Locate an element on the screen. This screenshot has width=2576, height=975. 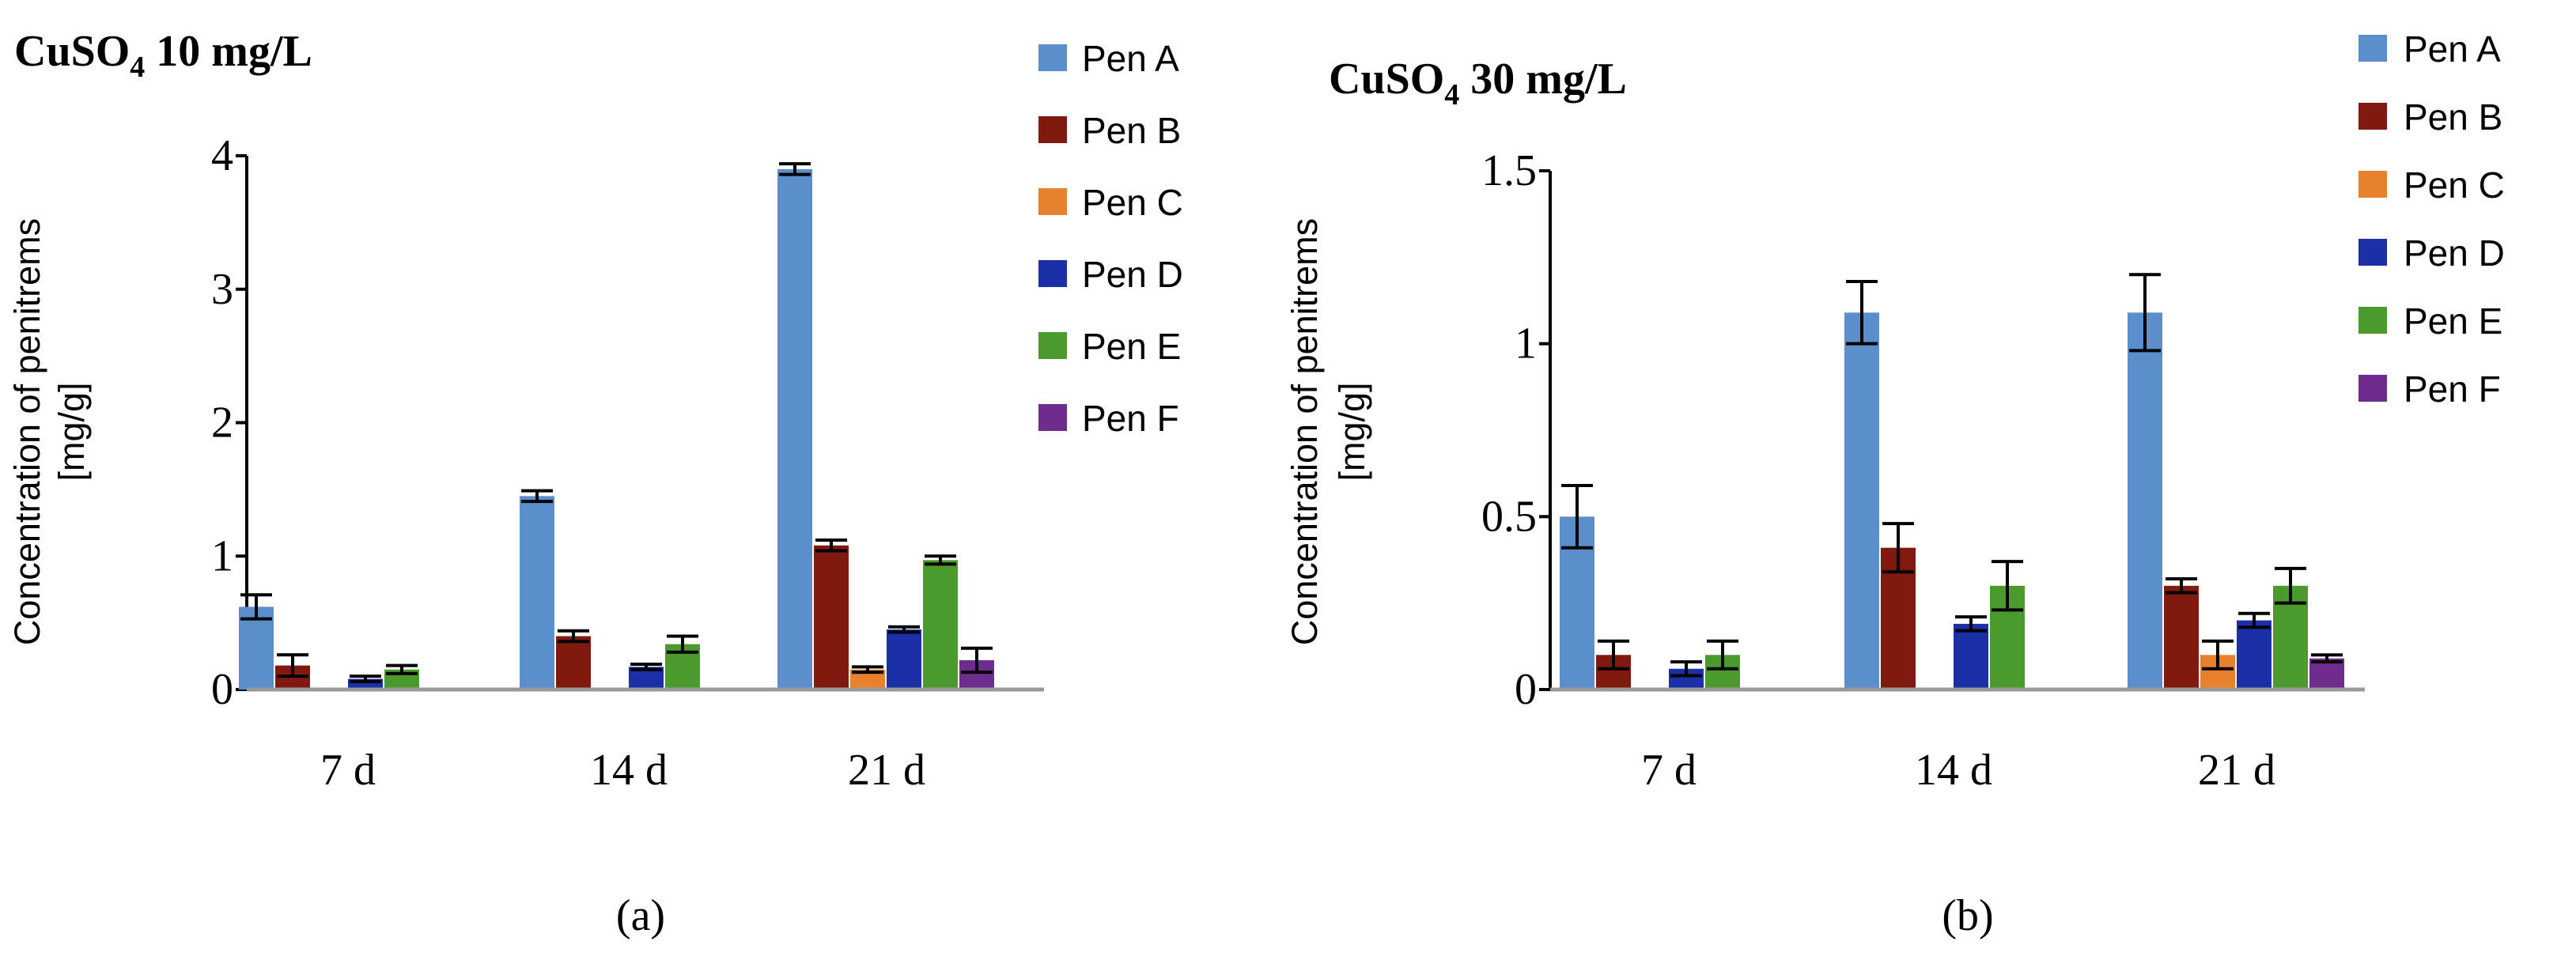
y-tick-label: 3 is located at coordinates (222, 289).